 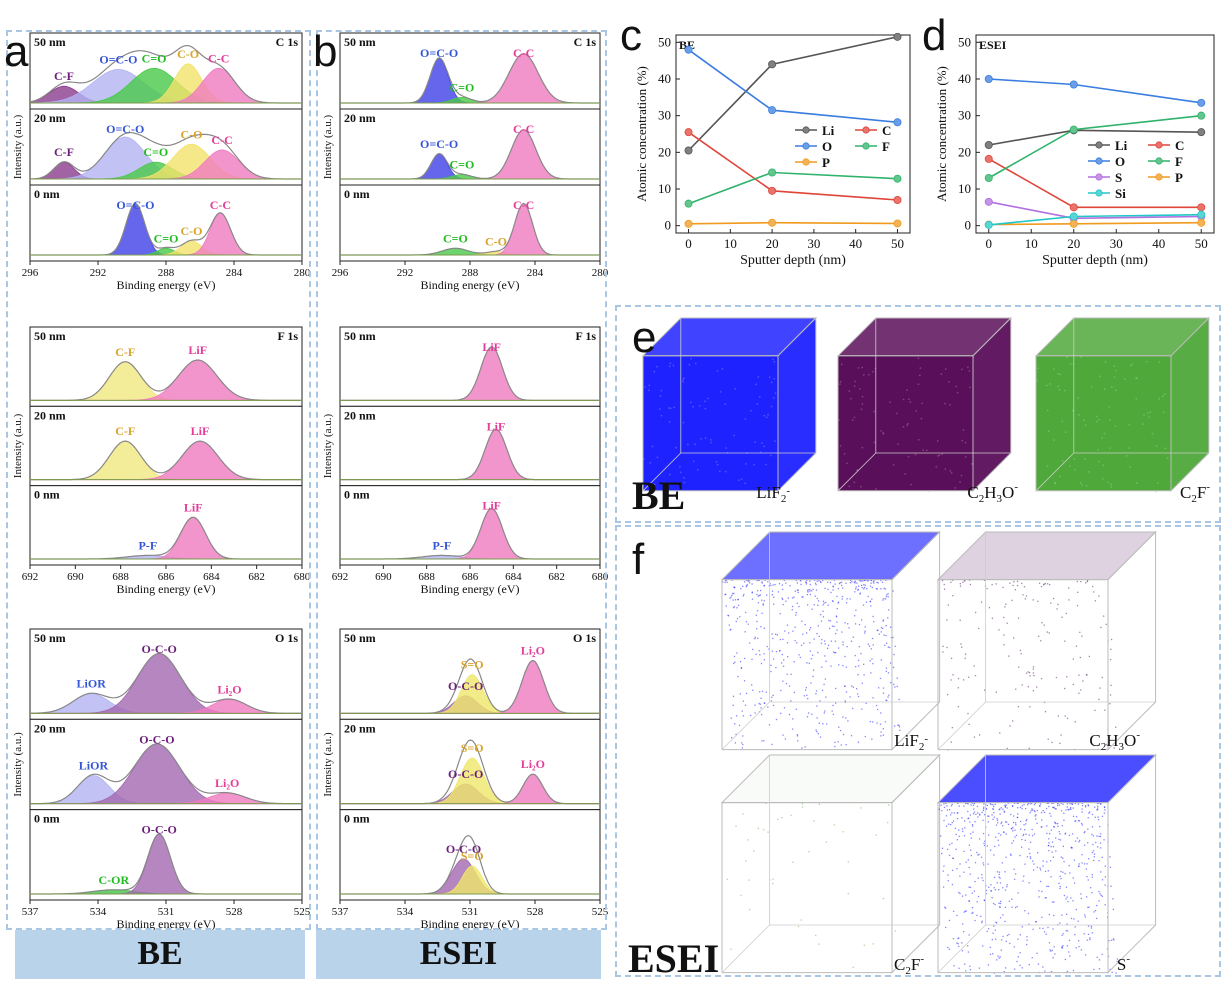 What do you see at coordinates (340, 912) in the screenshot?
I see `xps-tick-label: 537` at bounding box center [340, 912].